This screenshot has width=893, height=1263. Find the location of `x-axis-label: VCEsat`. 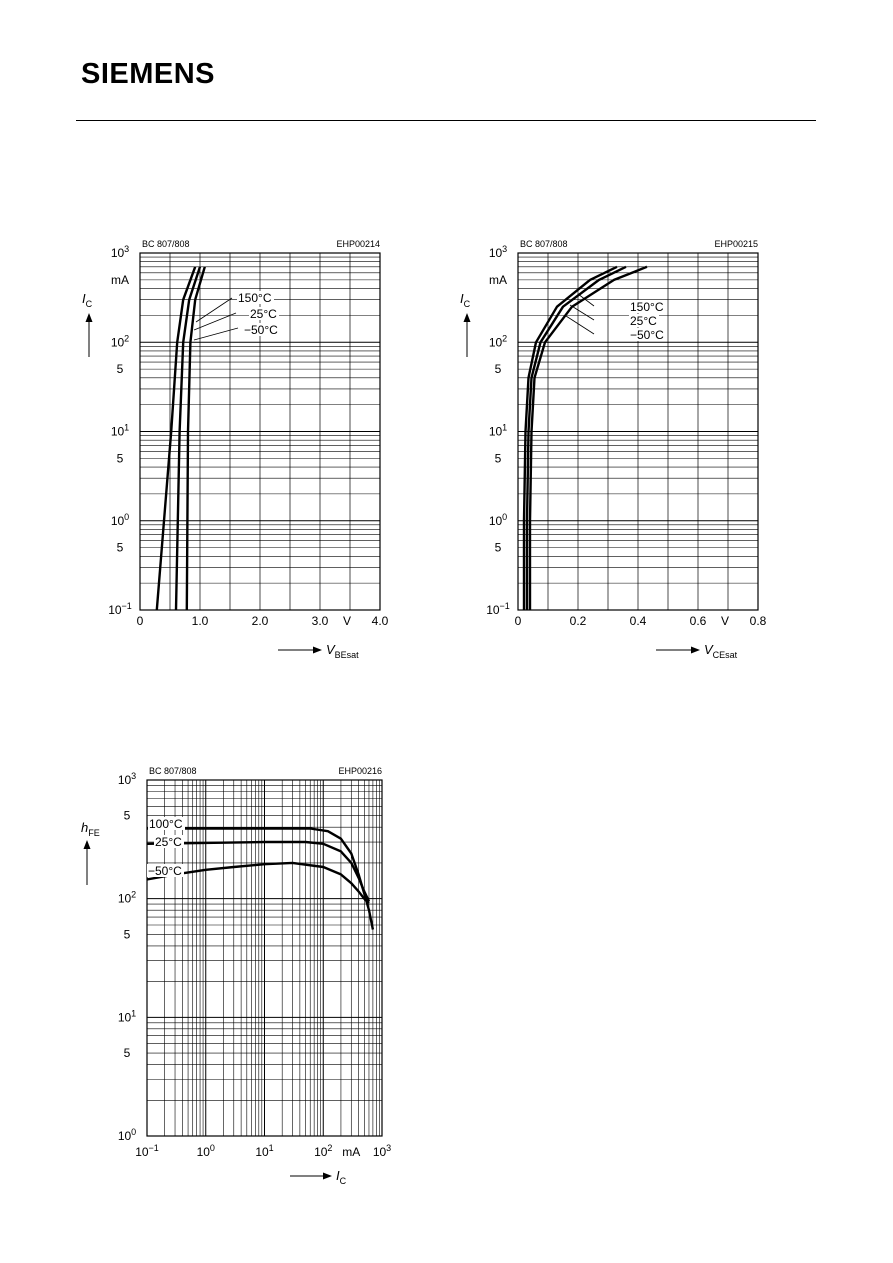

x-axis-label: VCEsat is located at coordinates (721, 651).